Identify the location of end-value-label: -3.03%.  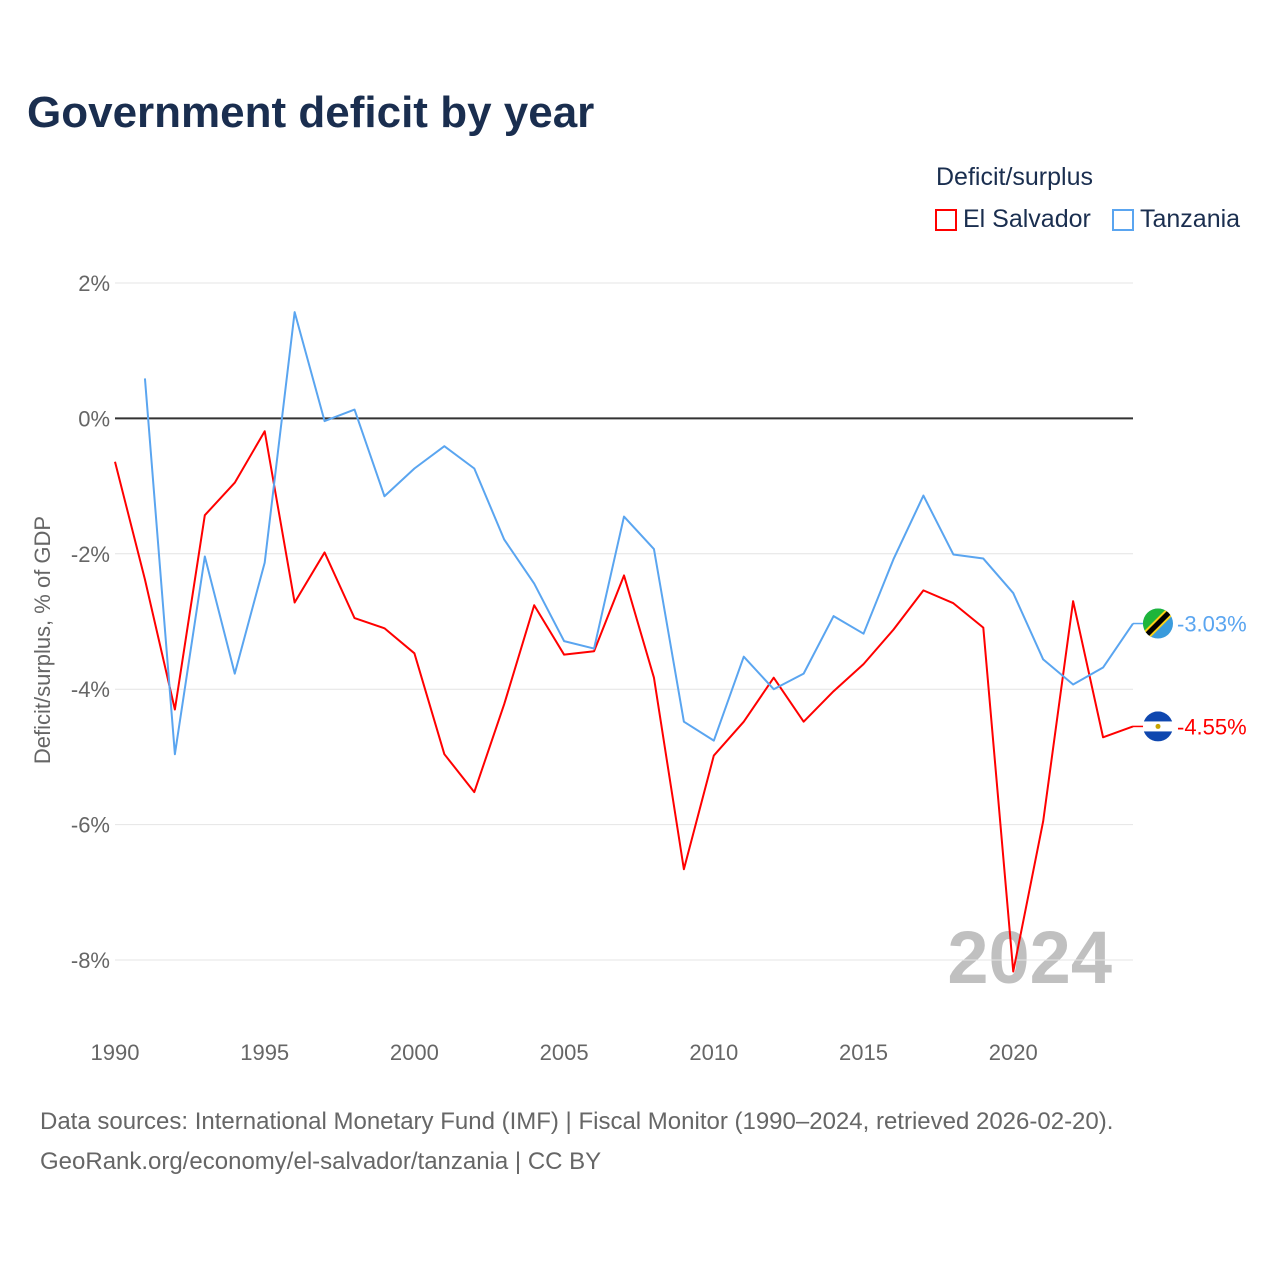
(1212, 624).